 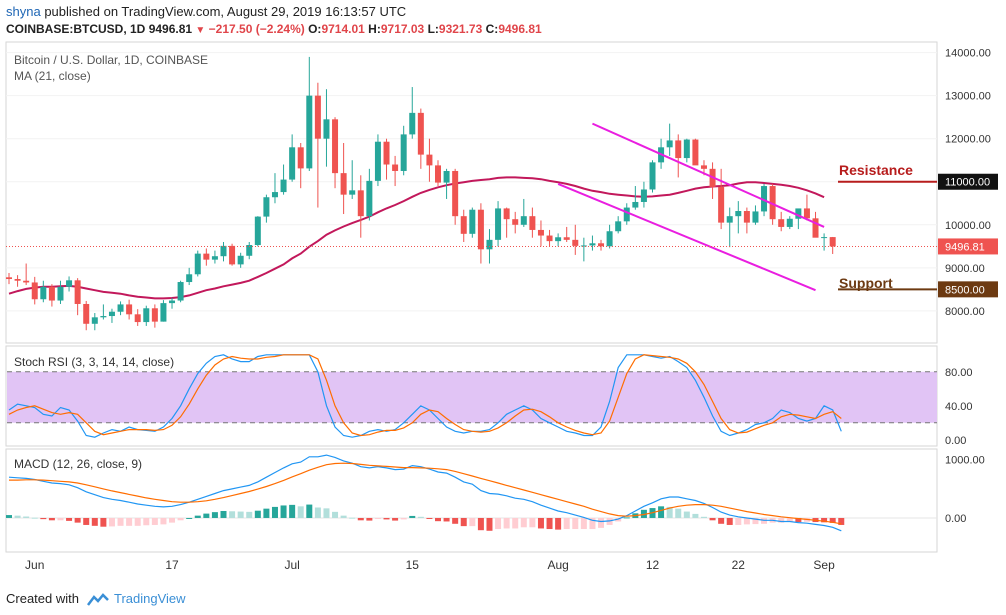 What do you see at coordinates (23, 11) in the screenshot?
I see `author-name: shyna` at bounding box center [23, 11].